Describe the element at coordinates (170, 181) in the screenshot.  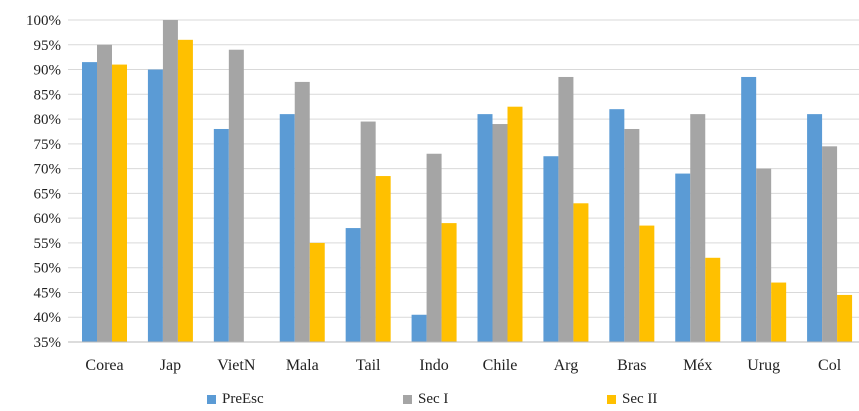
I see `bar-sec-i-jap` at that location.